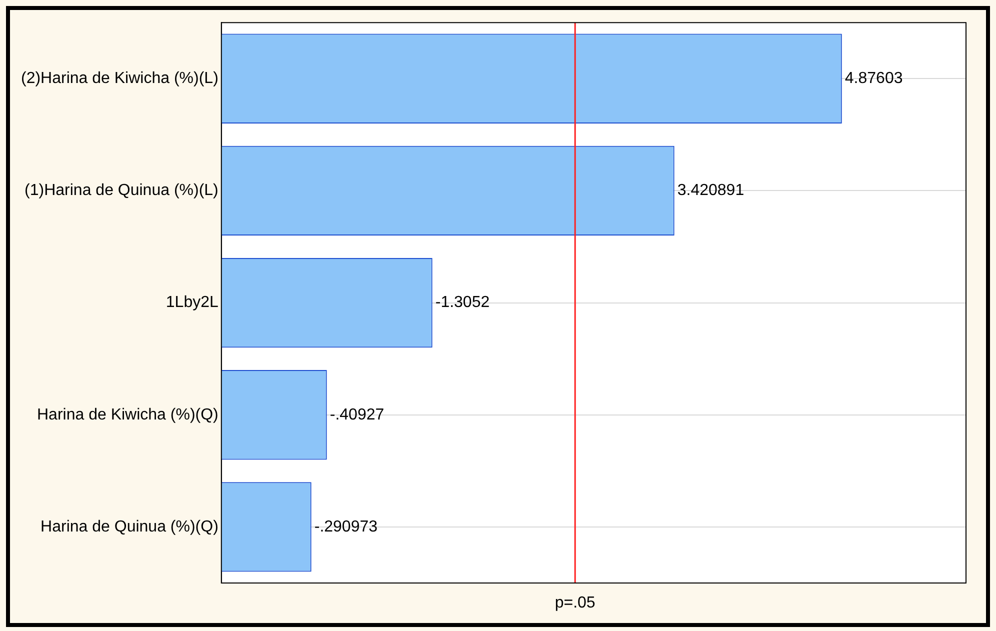 Image resolution: width=996 pixels, height=631 pixels. Describe the element at coordinates (710, 191) in the screenshot. I see `annotation: 3.420891` at that location.